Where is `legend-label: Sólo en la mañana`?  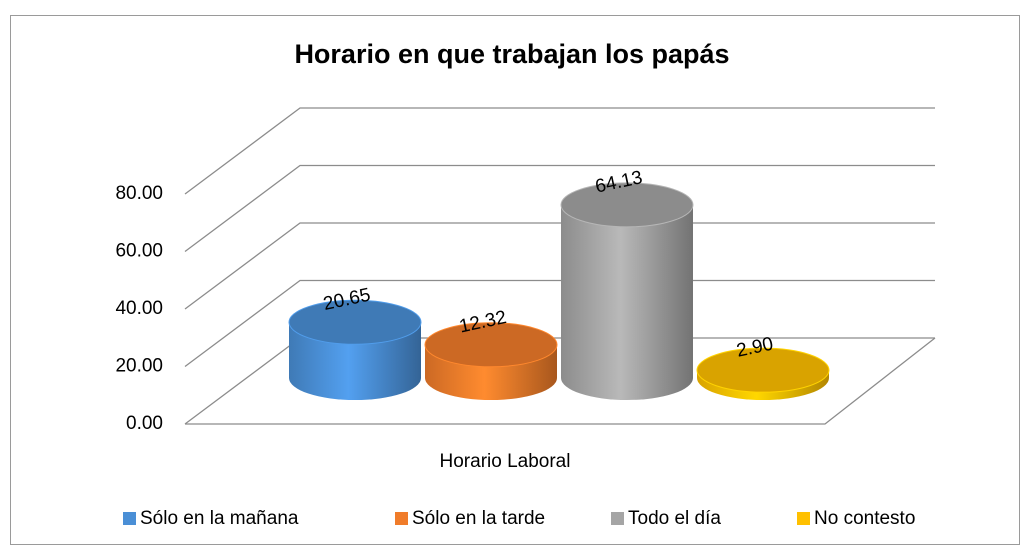 legend-label: Sólo en la mañana is located at coordinates (219, 518).